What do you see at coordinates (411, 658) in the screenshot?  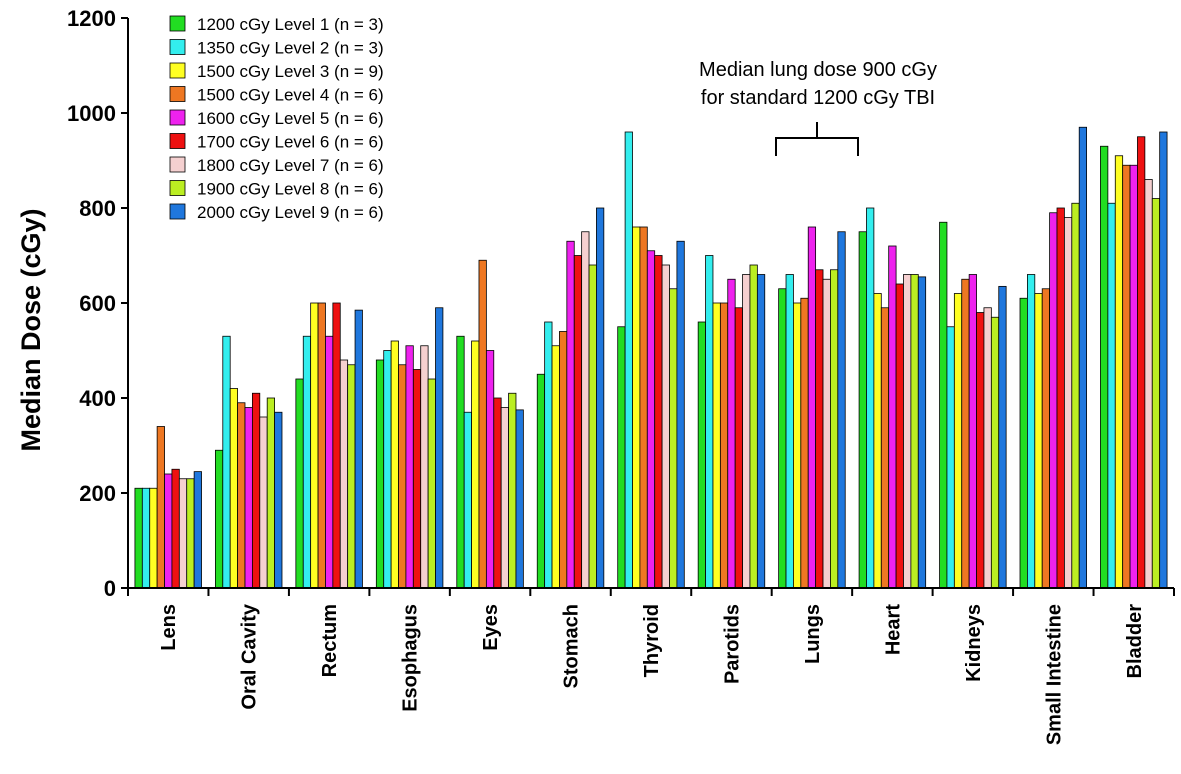 I see `category-label: Esophagus` at bounding box center [411, 658].